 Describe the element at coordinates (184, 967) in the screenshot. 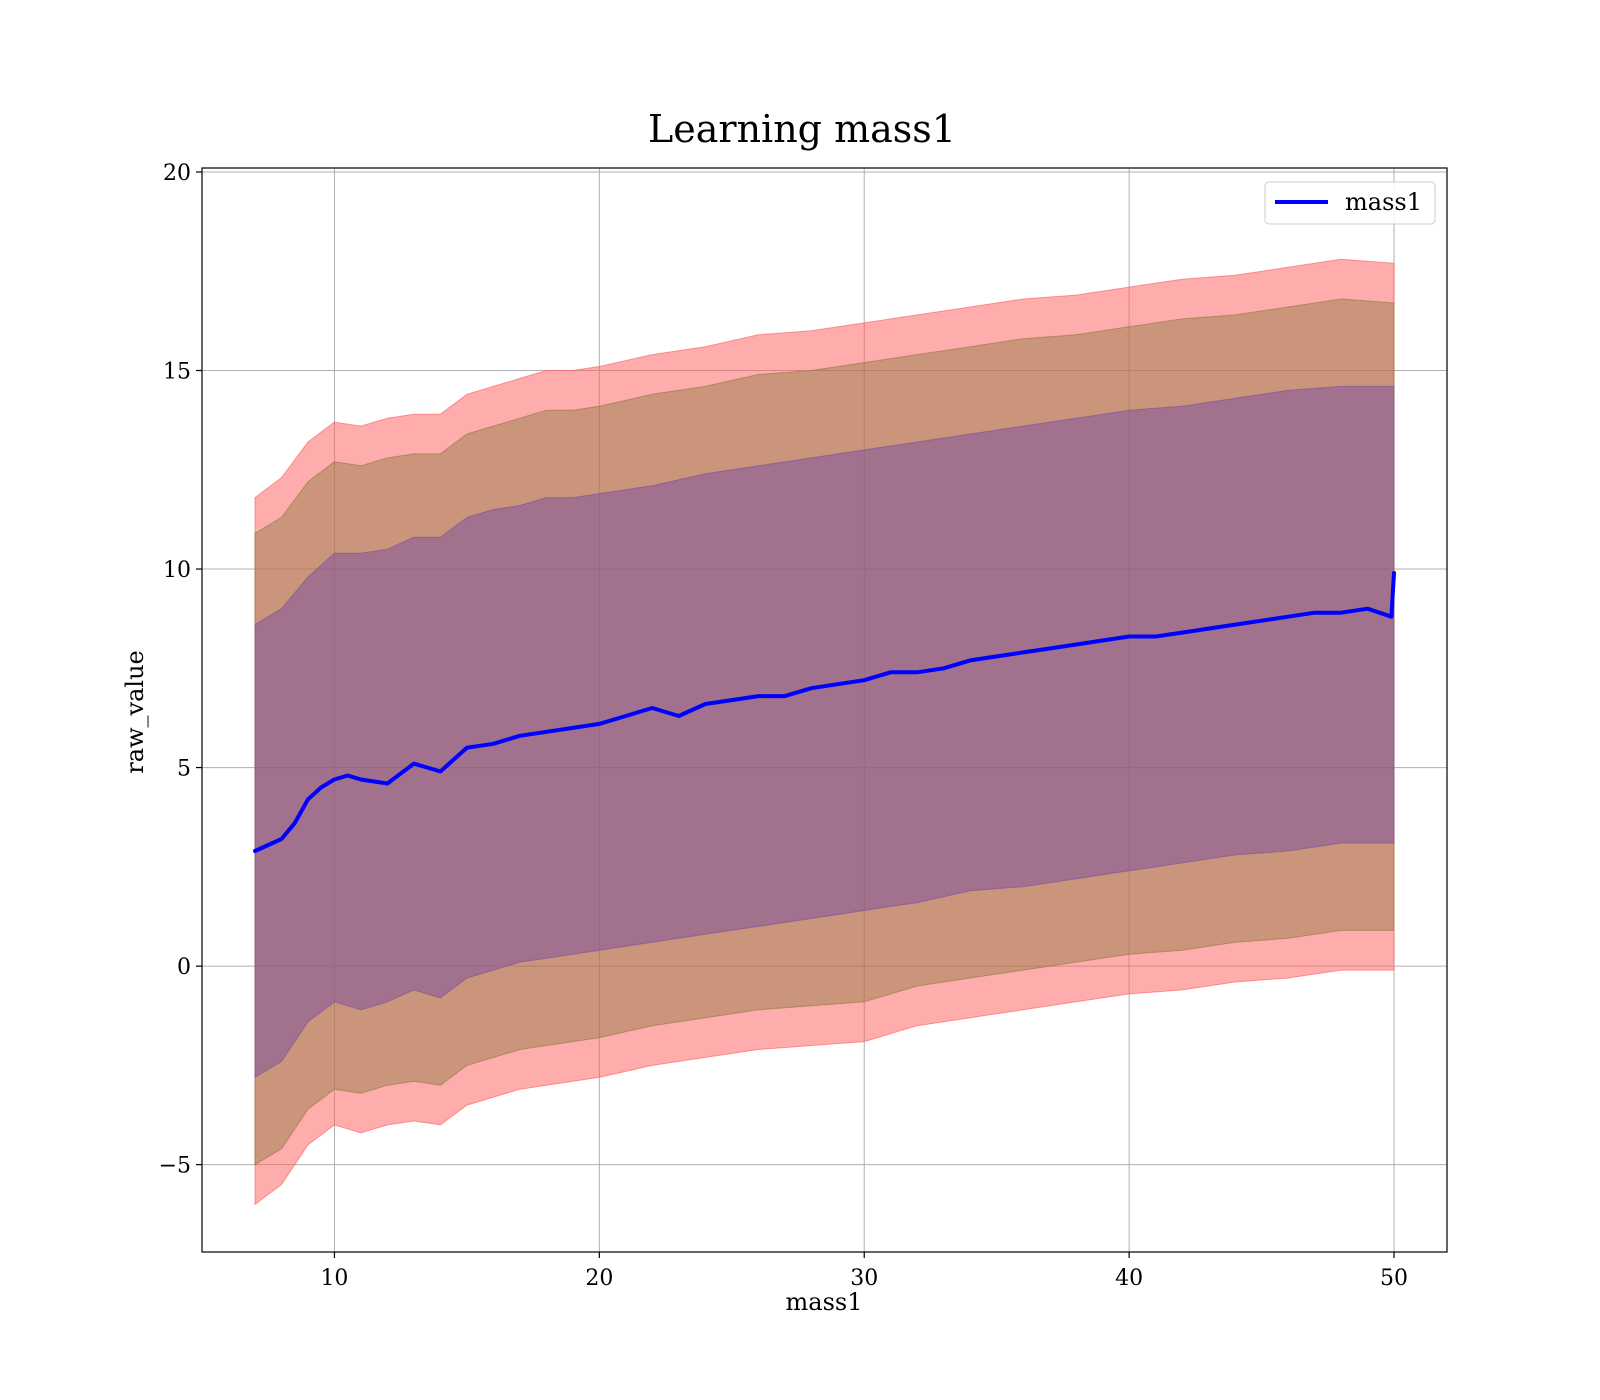

I see `y-tick-label: 0` at that location.